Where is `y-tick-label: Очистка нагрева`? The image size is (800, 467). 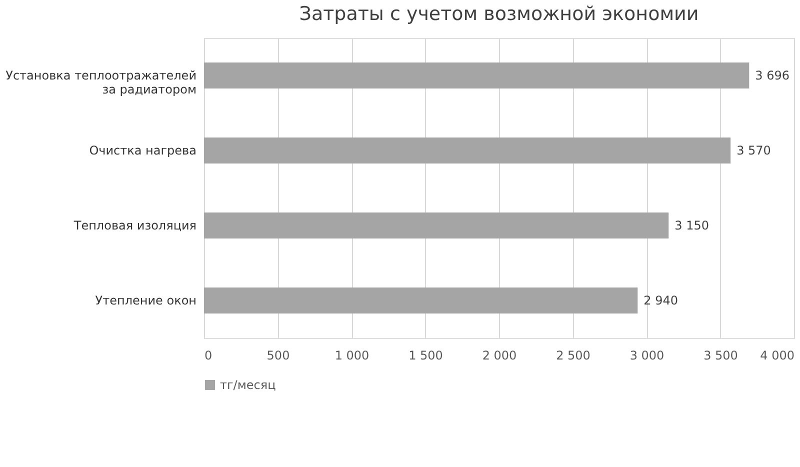 y-tick-label: Очистка нагрева is located at coordinates (142, 151).